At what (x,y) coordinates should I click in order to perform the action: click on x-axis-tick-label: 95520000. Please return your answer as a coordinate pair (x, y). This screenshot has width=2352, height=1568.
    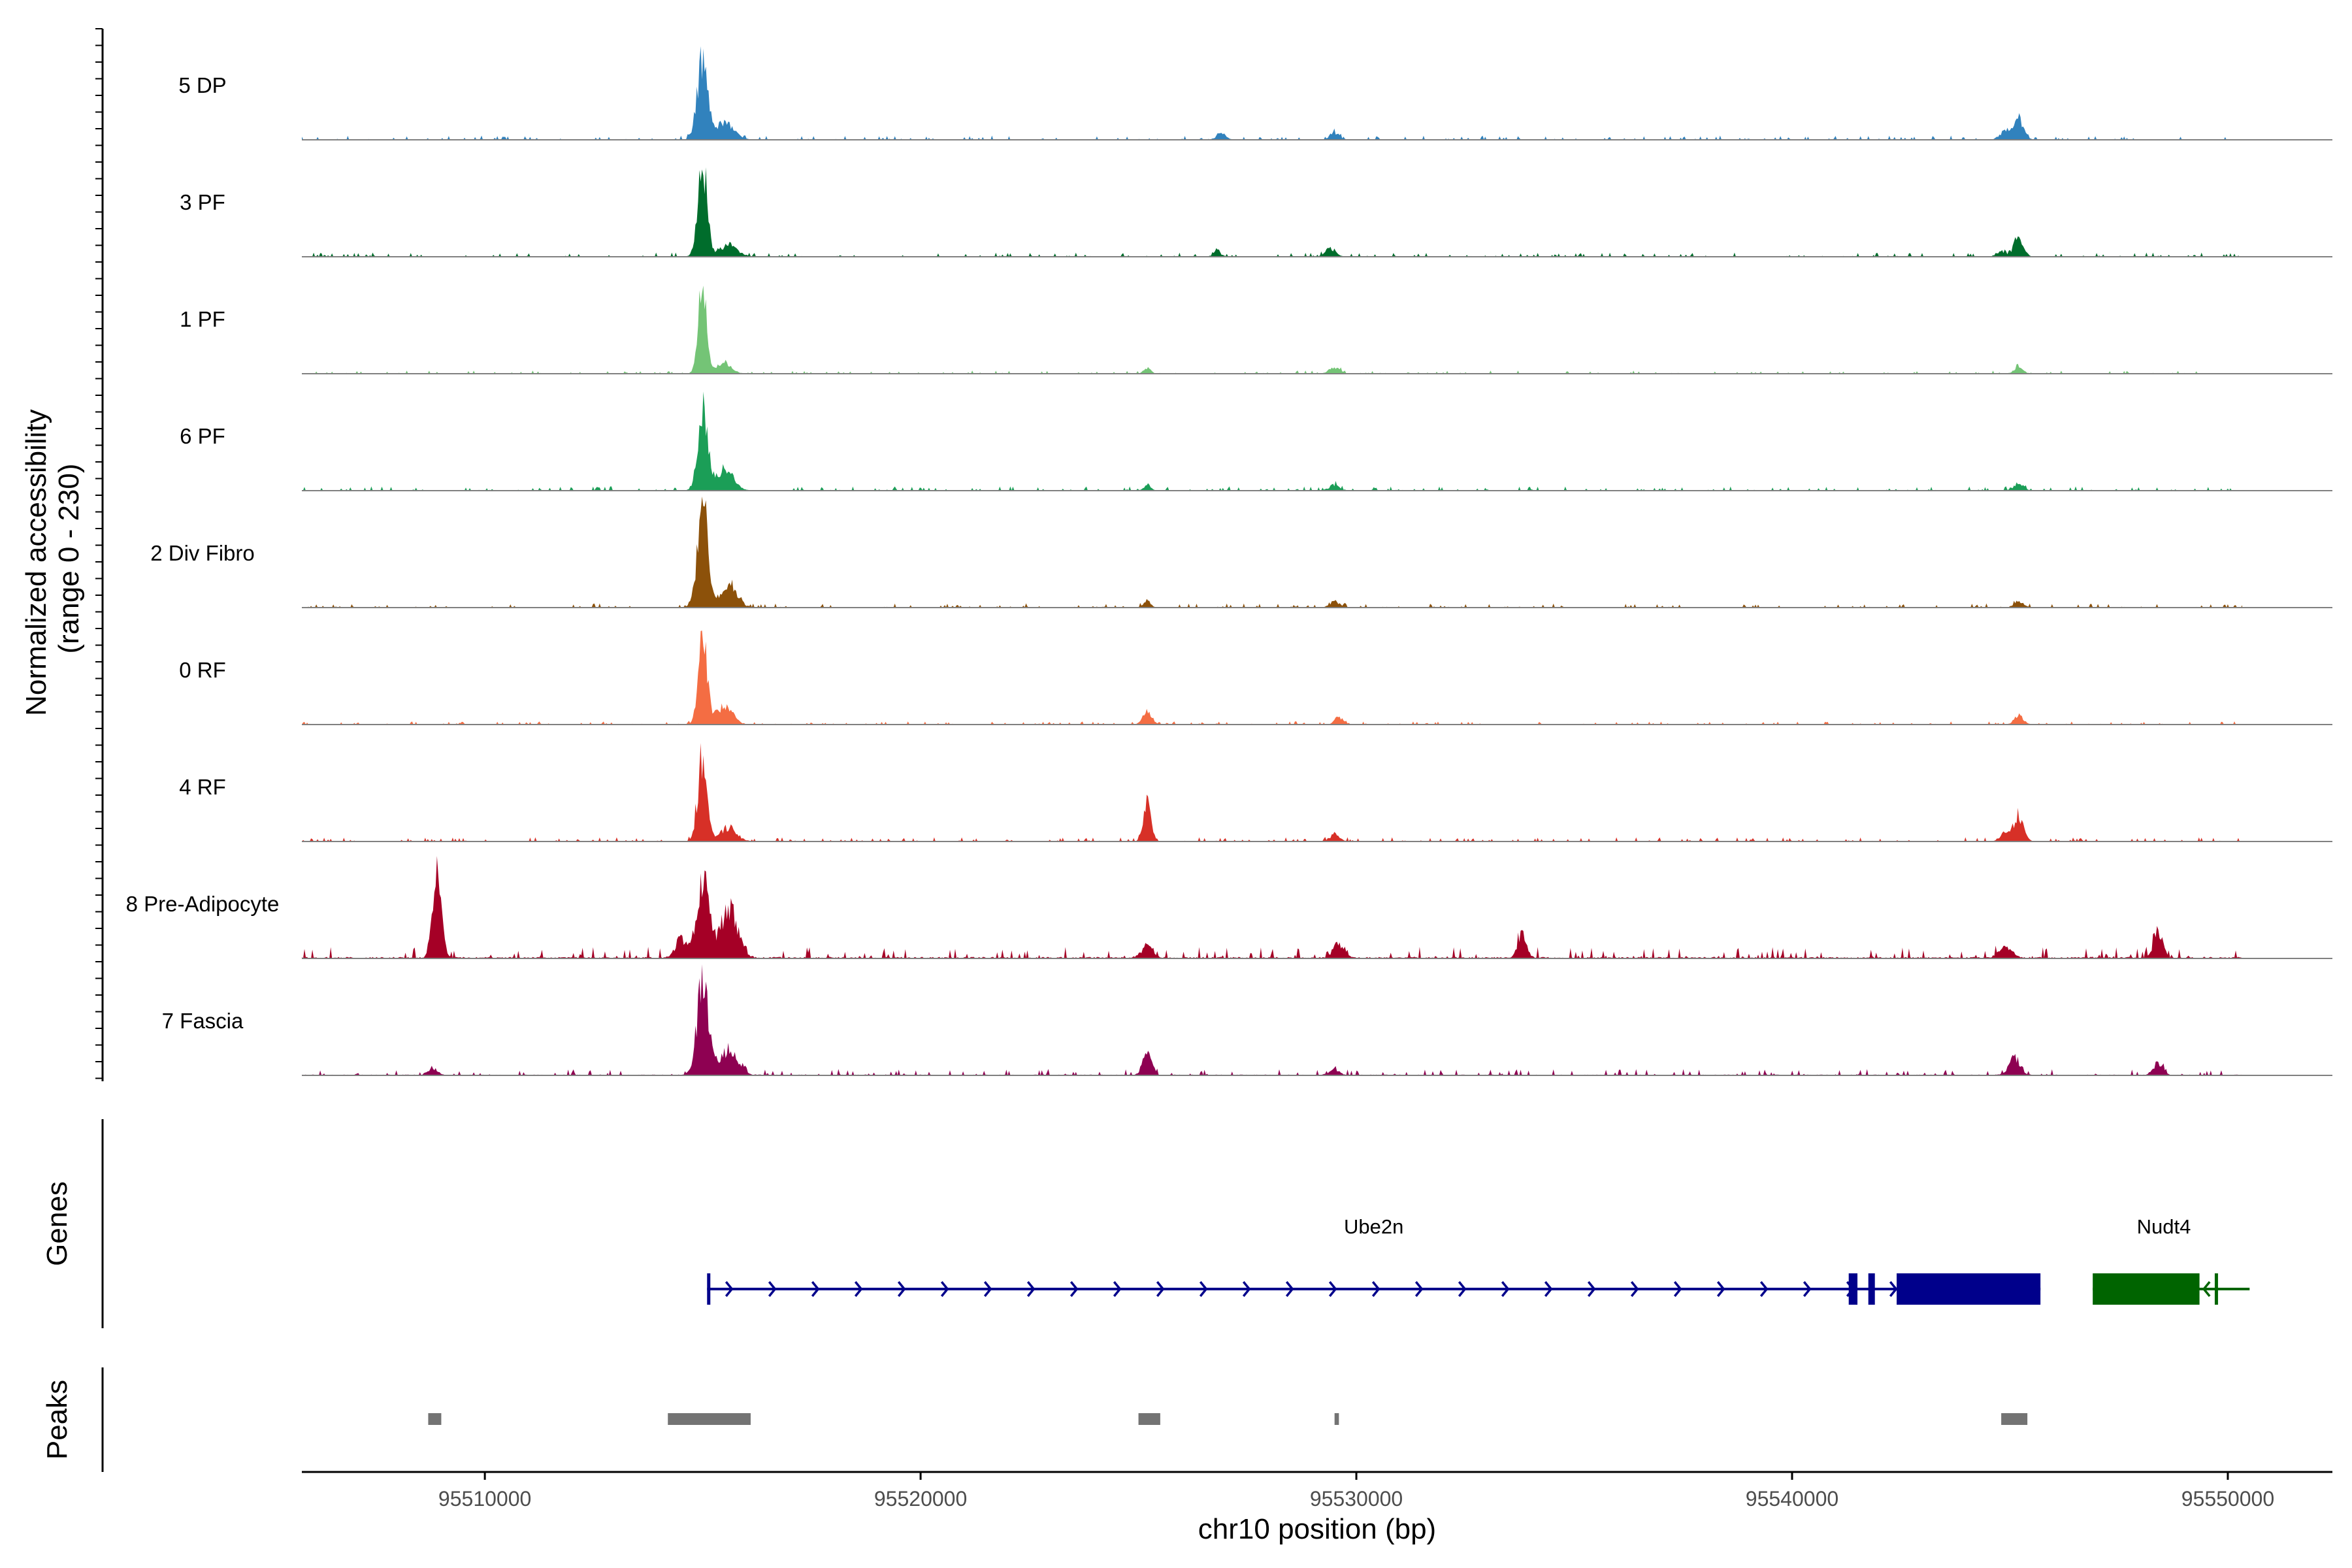
    Looking at the image, I should click on (920, 1499).